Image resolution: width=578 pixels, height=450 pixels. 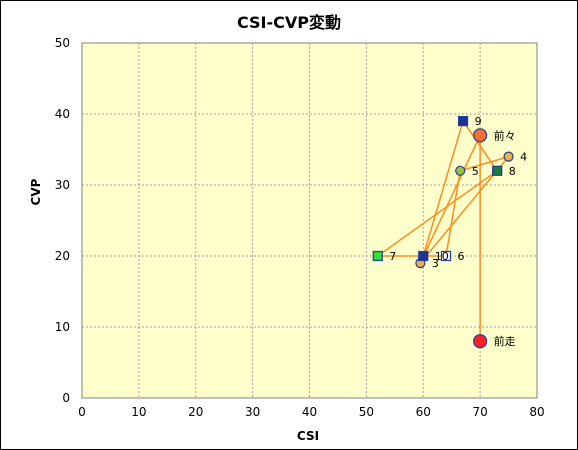 What do you see at coordinates (435, 263) in the screenshot?
I see `point-label: 3` at bounding box center [435, 263].